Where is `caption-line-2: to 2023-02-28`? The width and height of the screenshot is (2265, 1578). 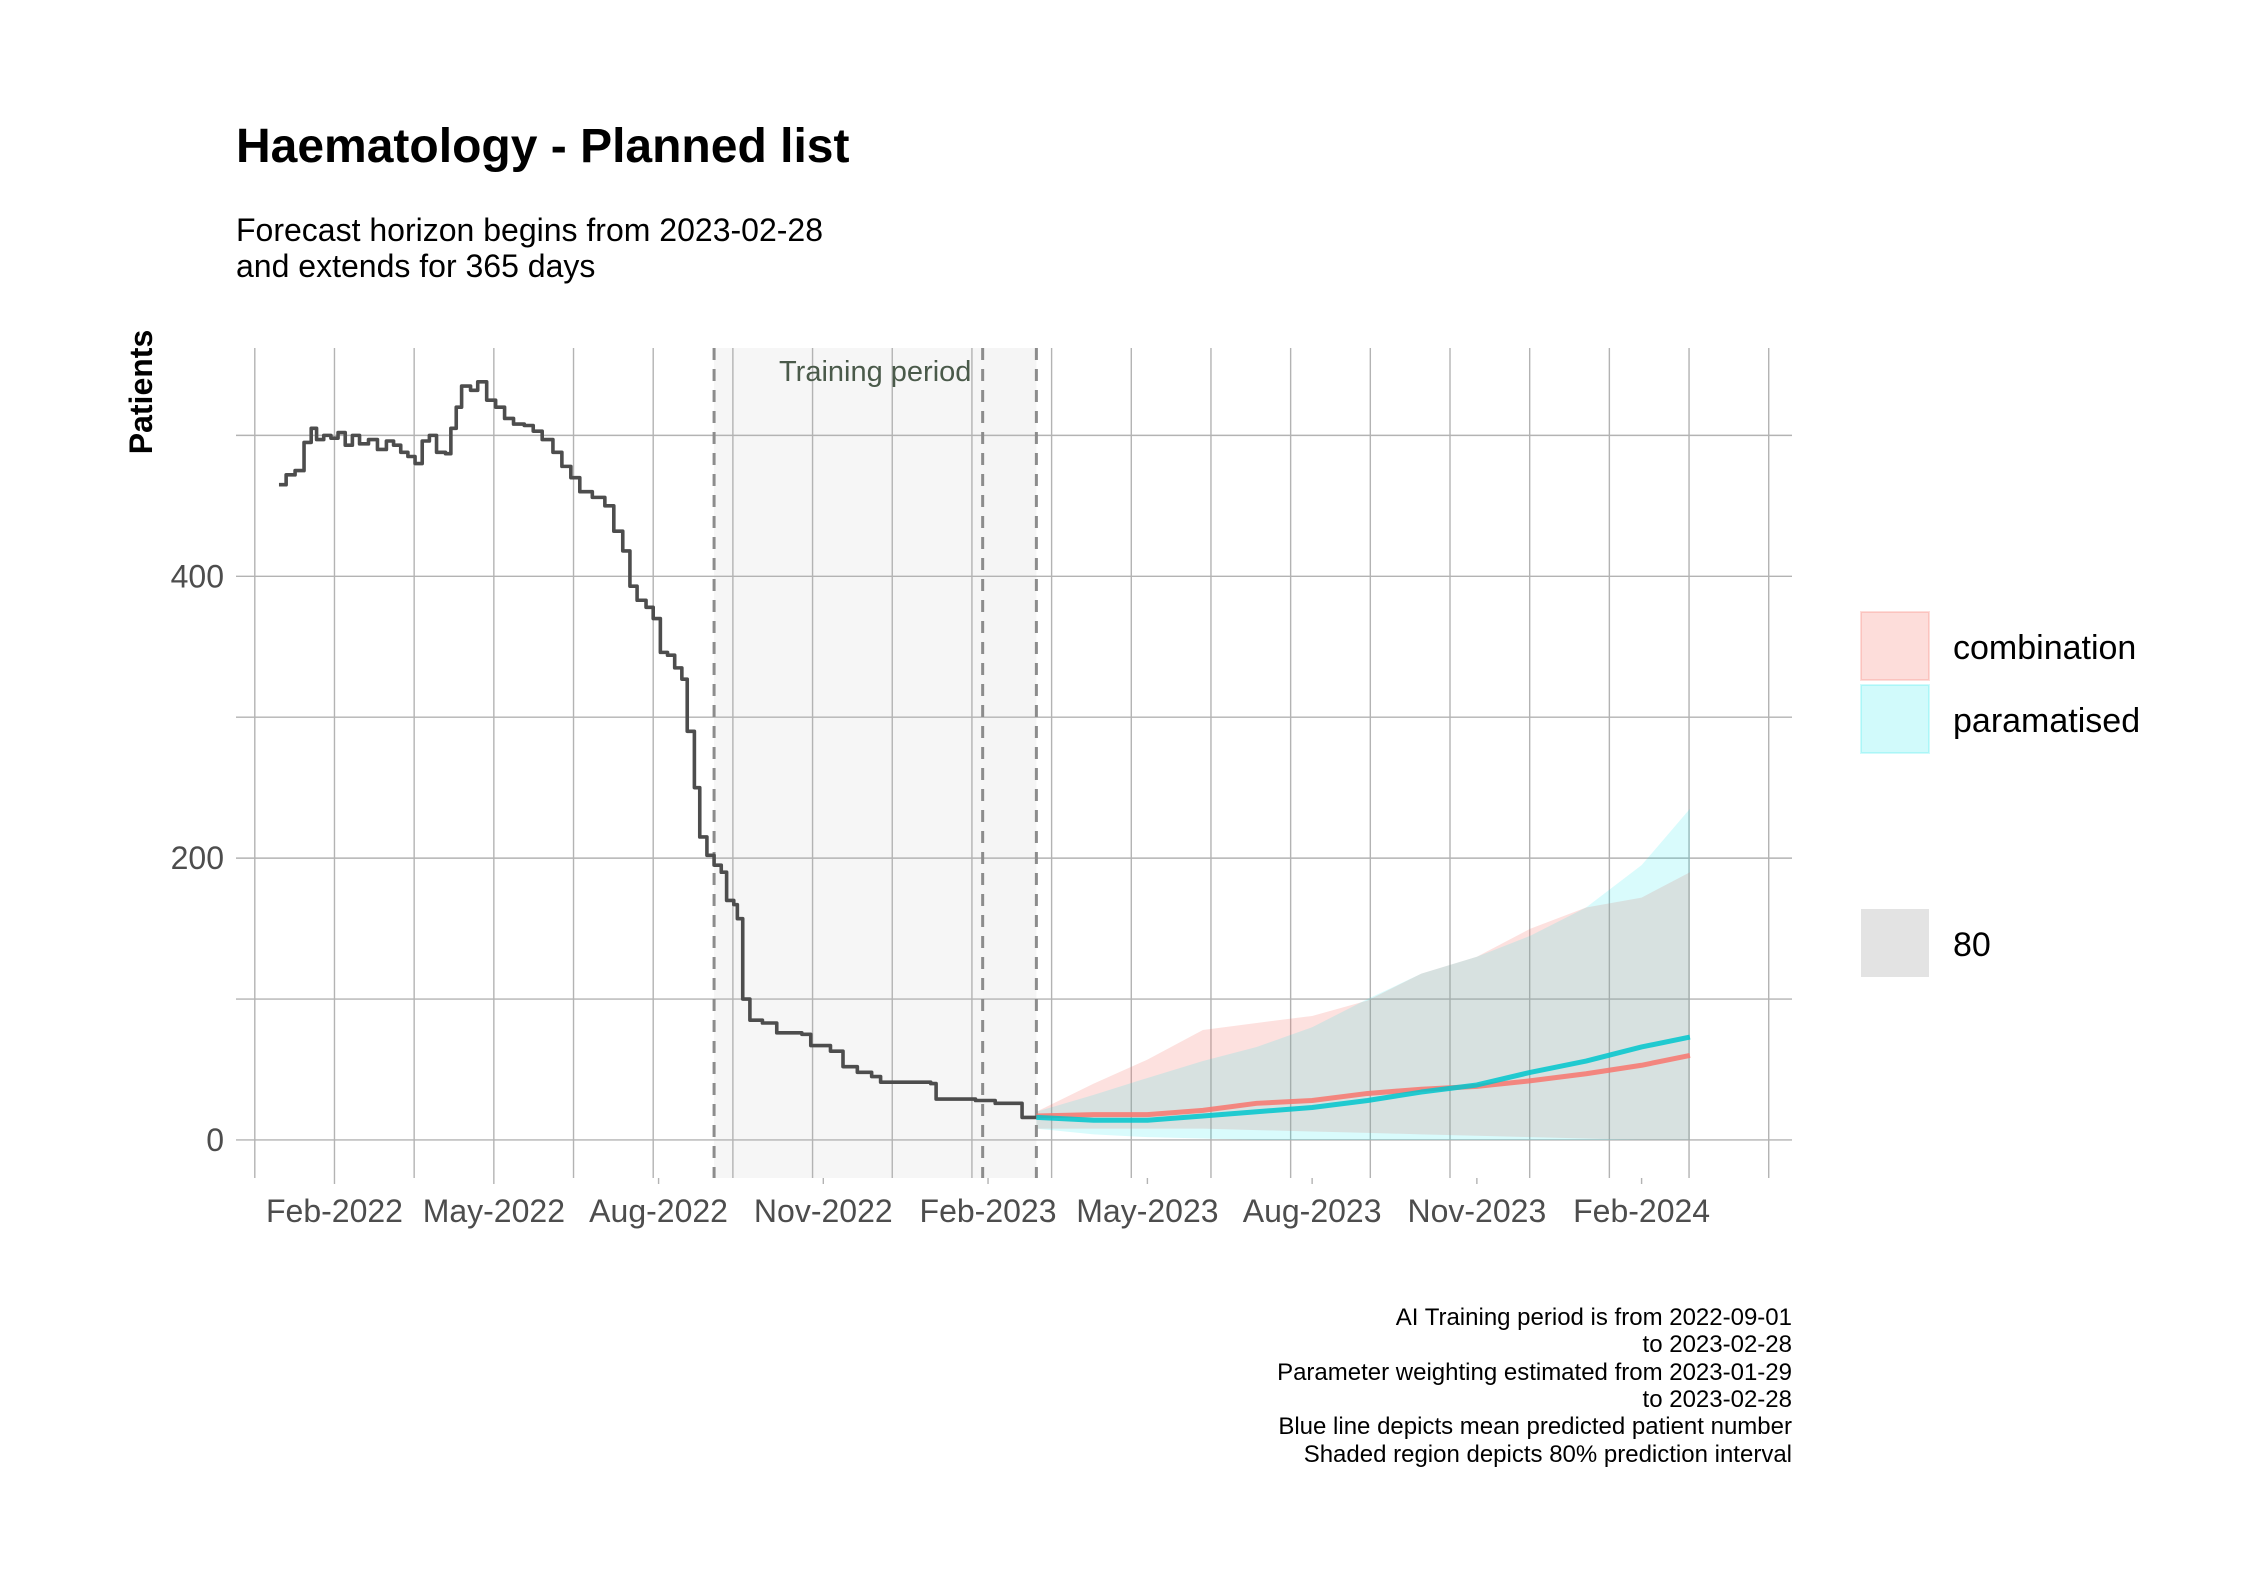 caption-line-2: to 2023-02-28 is located at coordinates (1717, 1344).